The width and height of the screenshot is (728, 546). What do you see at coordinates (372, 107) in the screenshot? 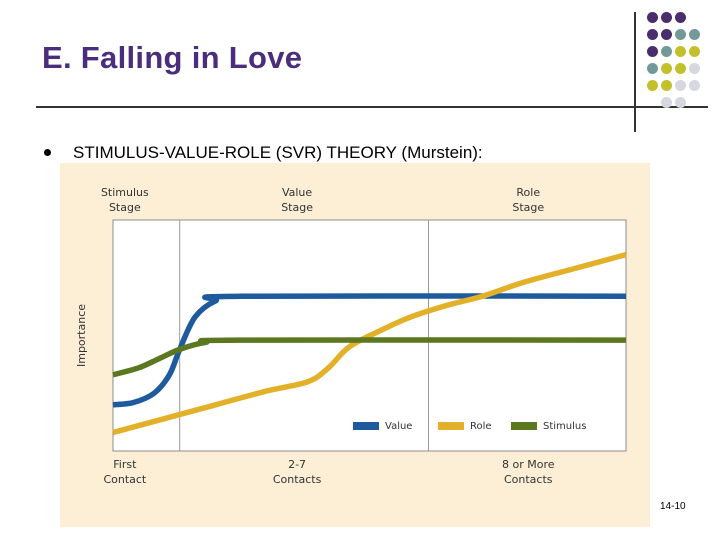
I see `title-divider` at bounding box center [372, 107].